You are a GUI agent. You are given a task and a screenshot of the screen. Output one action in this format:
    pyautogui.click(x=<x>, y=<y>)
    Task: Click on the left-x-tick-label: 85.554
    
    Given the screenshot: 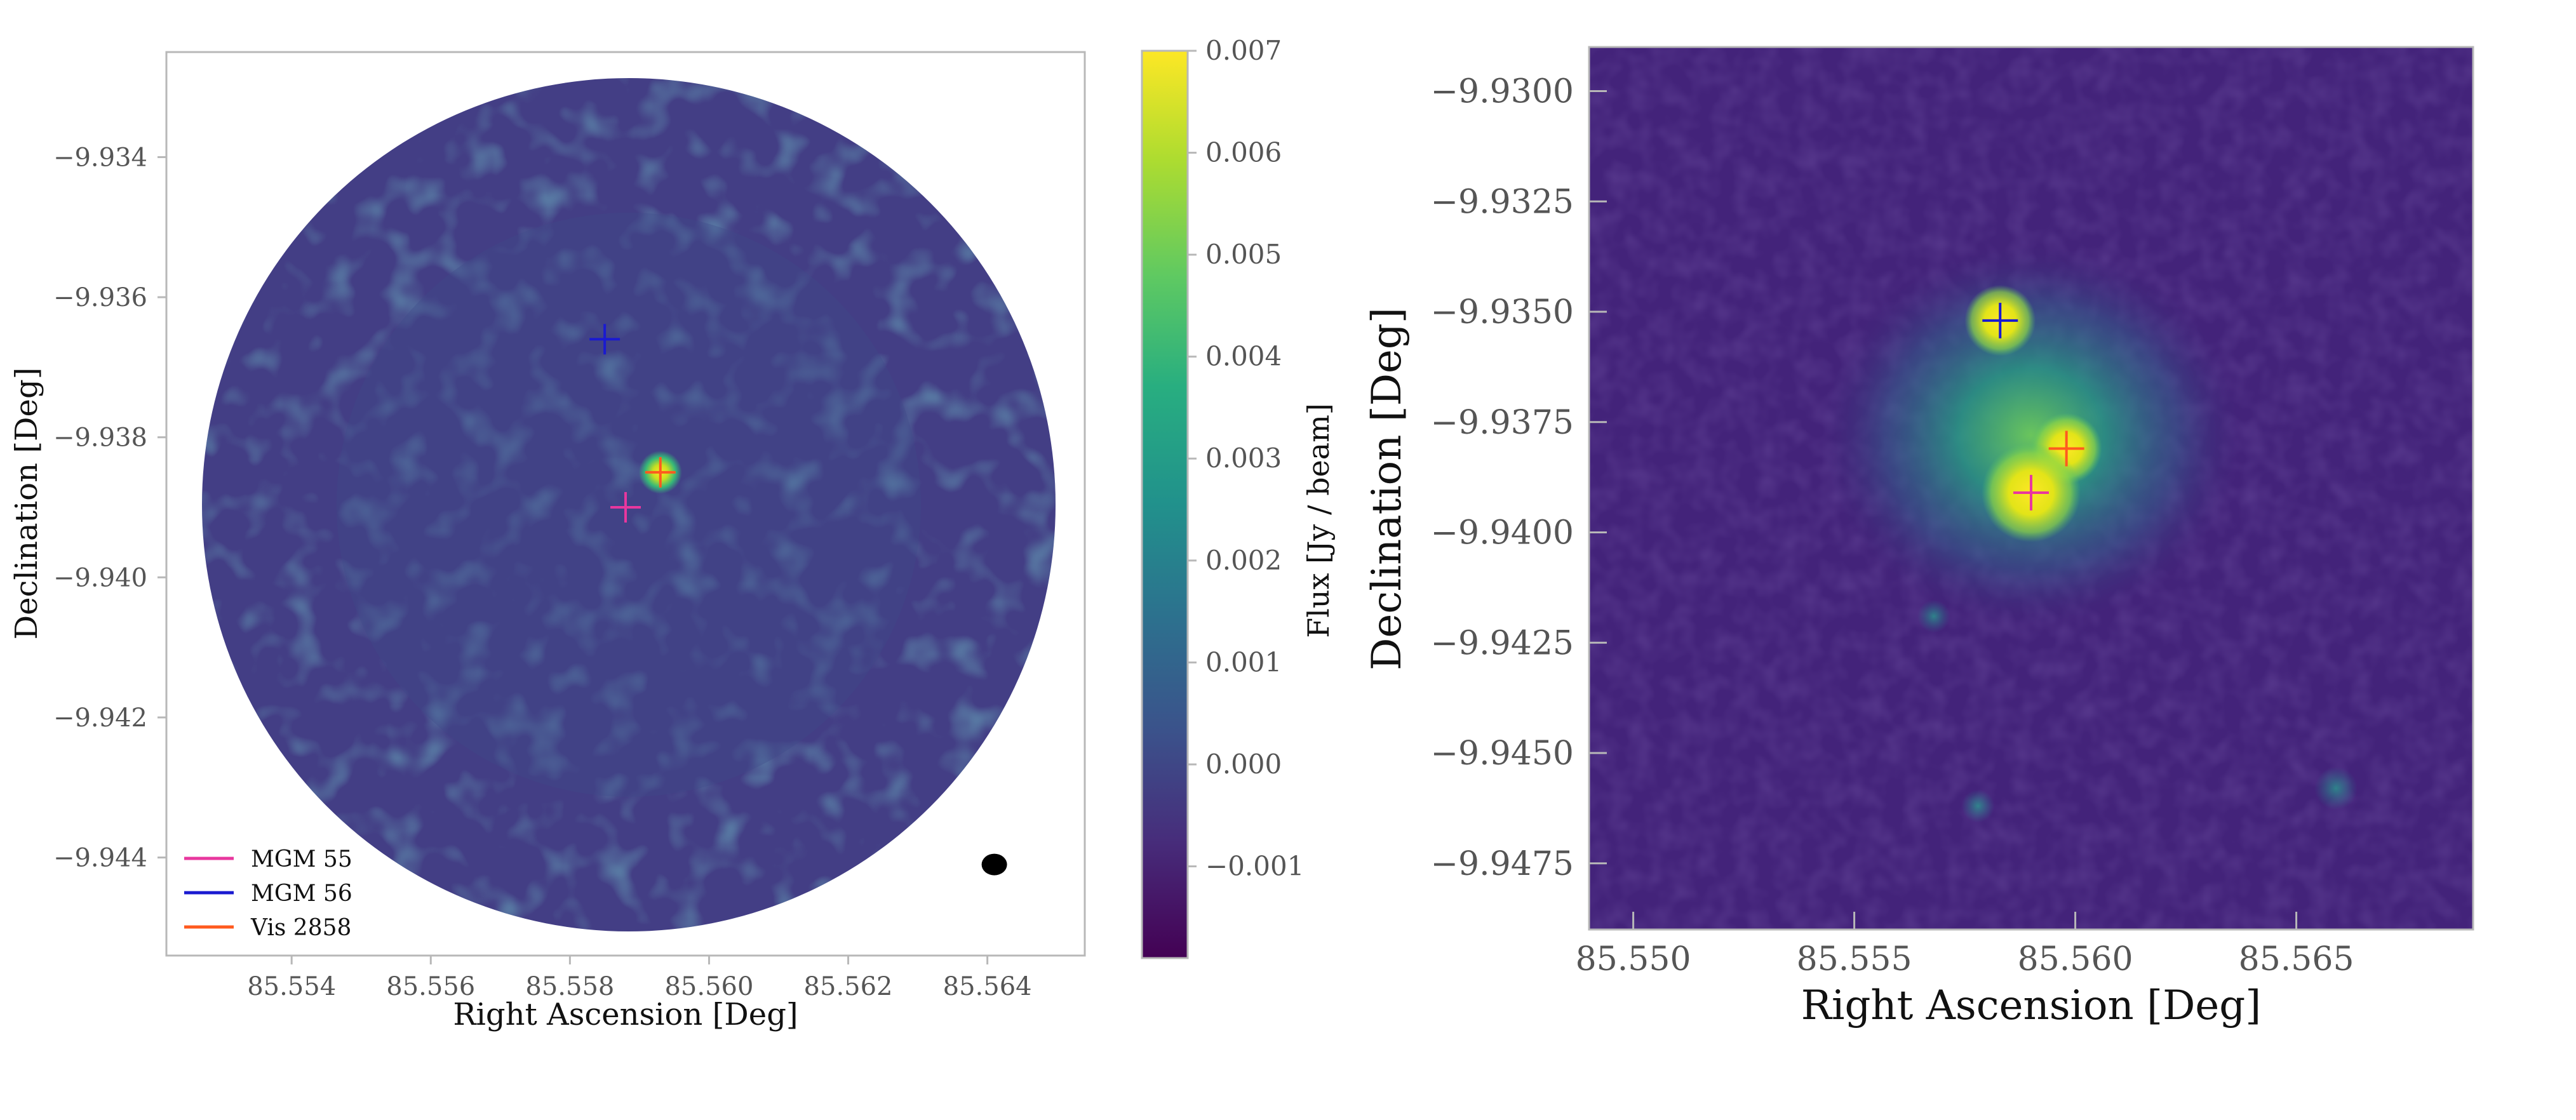 What is the action you would take?
    pyautogui.click(x=291, y=986)
    